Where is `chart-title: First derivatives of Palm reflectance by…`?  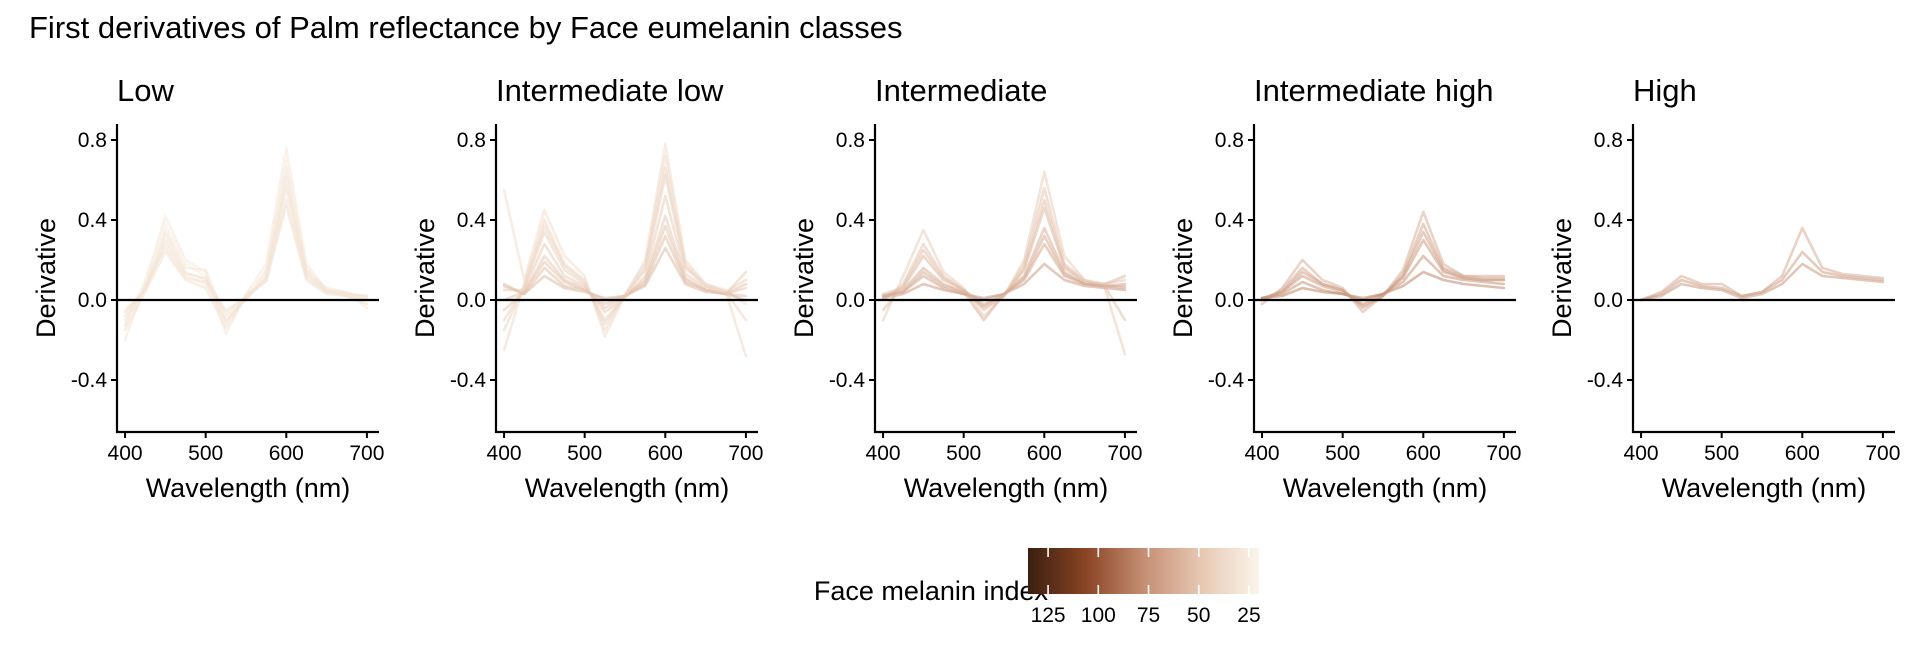 chart-title: First derivatives of Palm reflectance by… is located at coordinates (466, 27).